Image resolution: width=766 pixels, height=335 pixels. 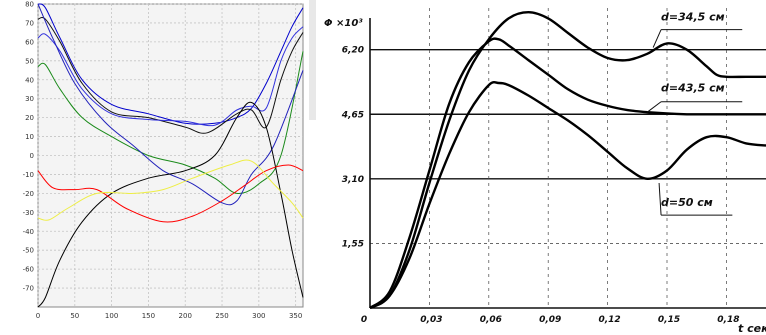 I want to click on right-curve-annotations: d=34,5 см d=43,5 см d=50 см, so click(x=694, y=113).